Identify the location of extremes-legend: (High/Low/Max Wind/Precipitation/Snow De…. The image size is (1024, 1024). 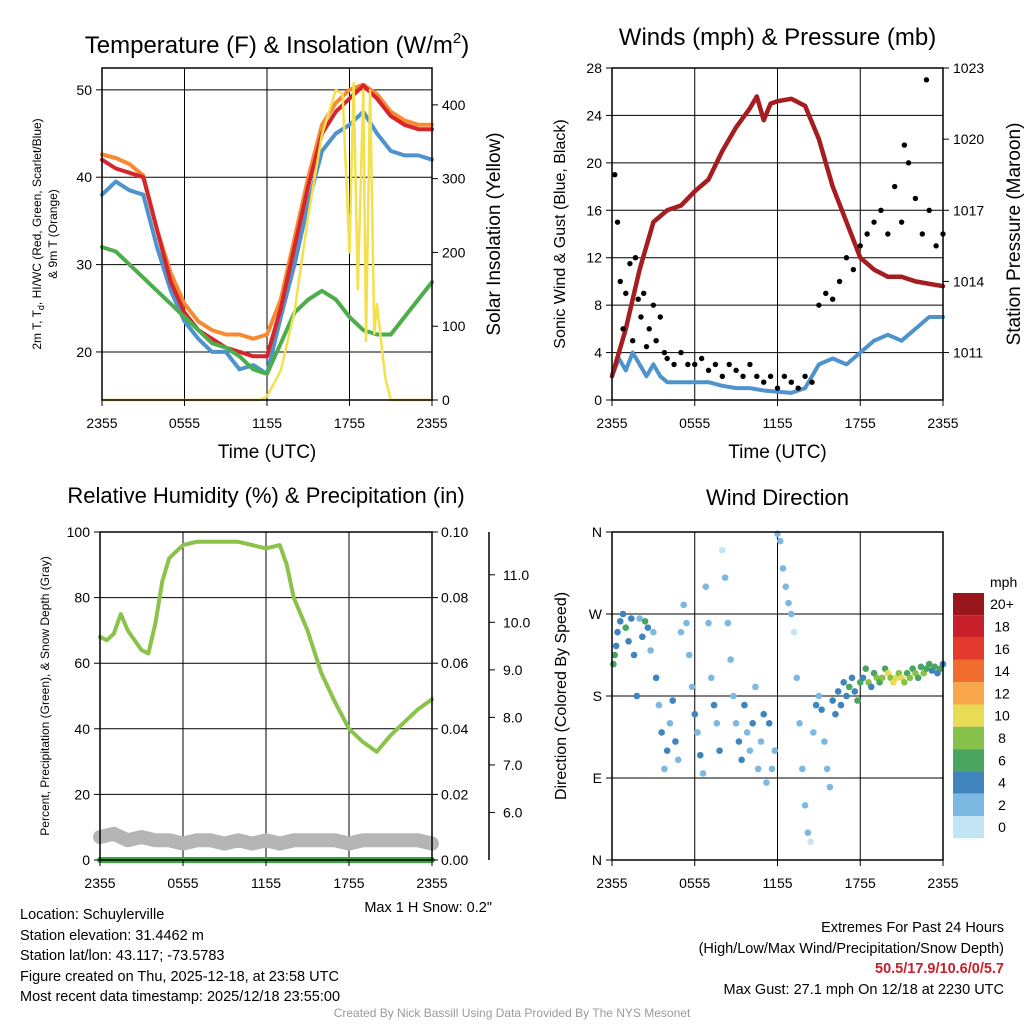
(851, 948).